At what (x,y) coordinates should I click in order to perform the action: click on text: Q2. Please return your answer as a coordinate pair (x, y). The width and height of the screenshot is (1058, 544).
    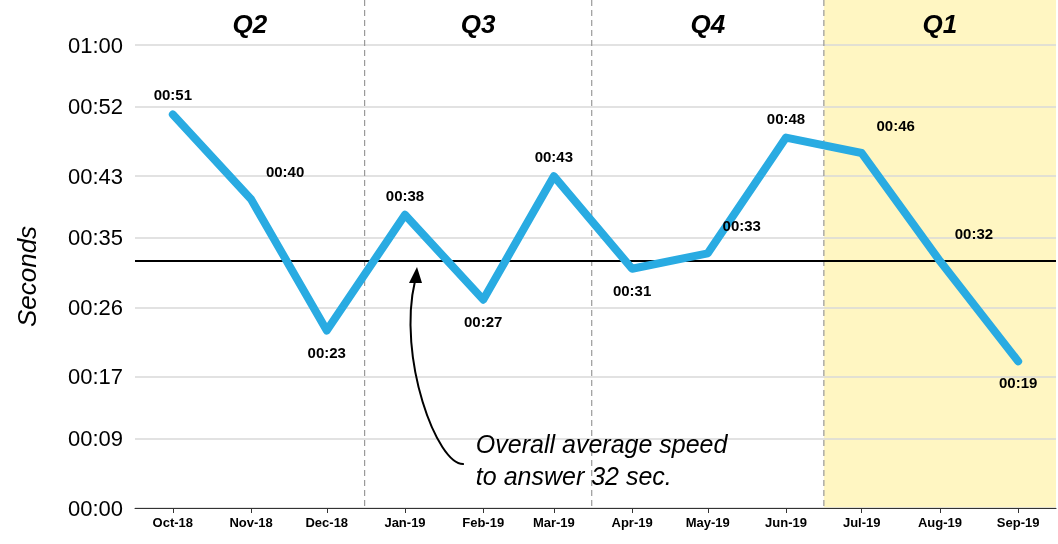
    Looking at the image, I should click on (250, 24).